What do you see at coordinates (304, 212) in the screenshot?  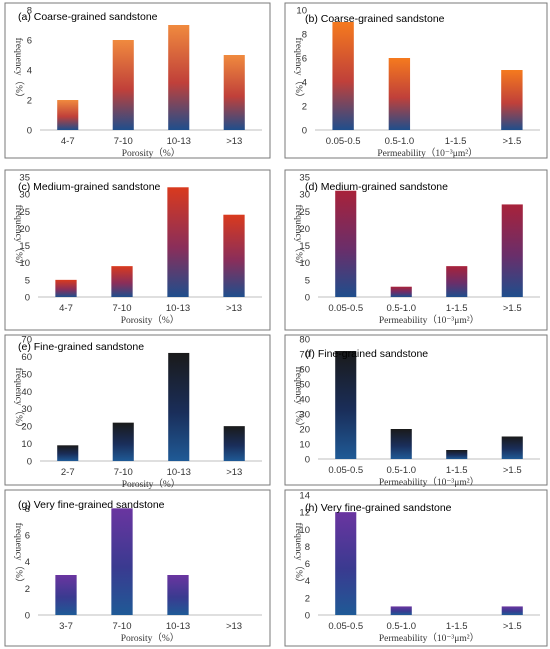 I see `y-tick-label: 25` at bounding box center [304, 212].